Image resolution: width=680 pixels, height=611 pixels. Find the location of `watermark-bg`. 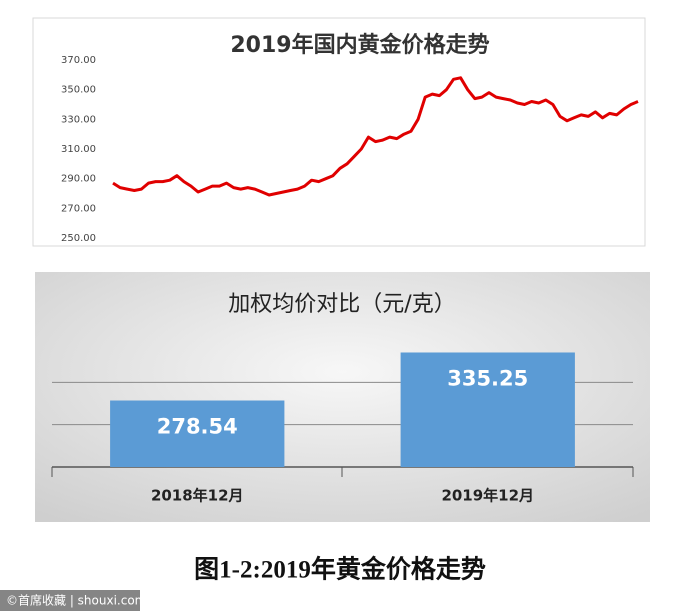

watermark-bg is located at coordinates (70, 600).